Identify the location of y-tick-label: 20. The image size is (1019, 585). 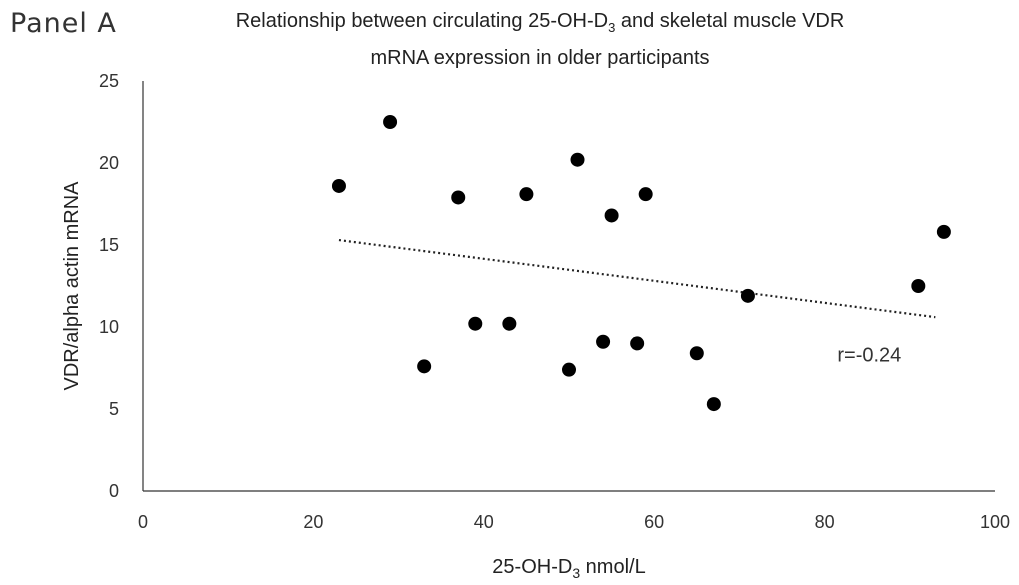
(109, 163).